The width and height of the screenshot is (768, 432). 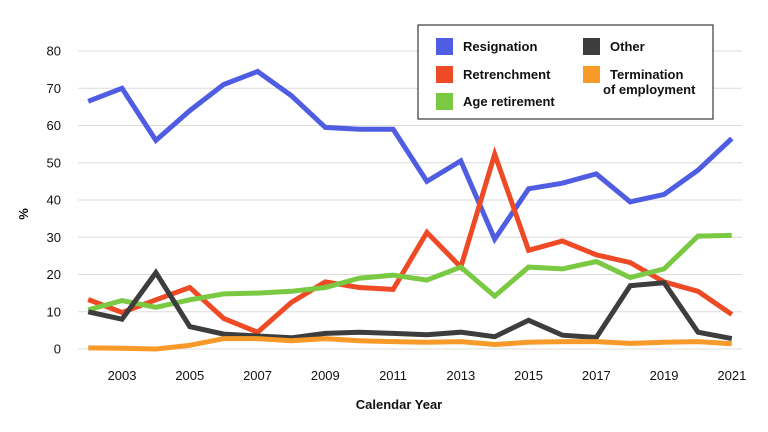 What do you see at coordinates (427, 375) in the screenshot?
I see `x-axis: 2003 2005 2007 2009 2011 2013 2015 2017 2019 2021` at bounding box center [427, 375].